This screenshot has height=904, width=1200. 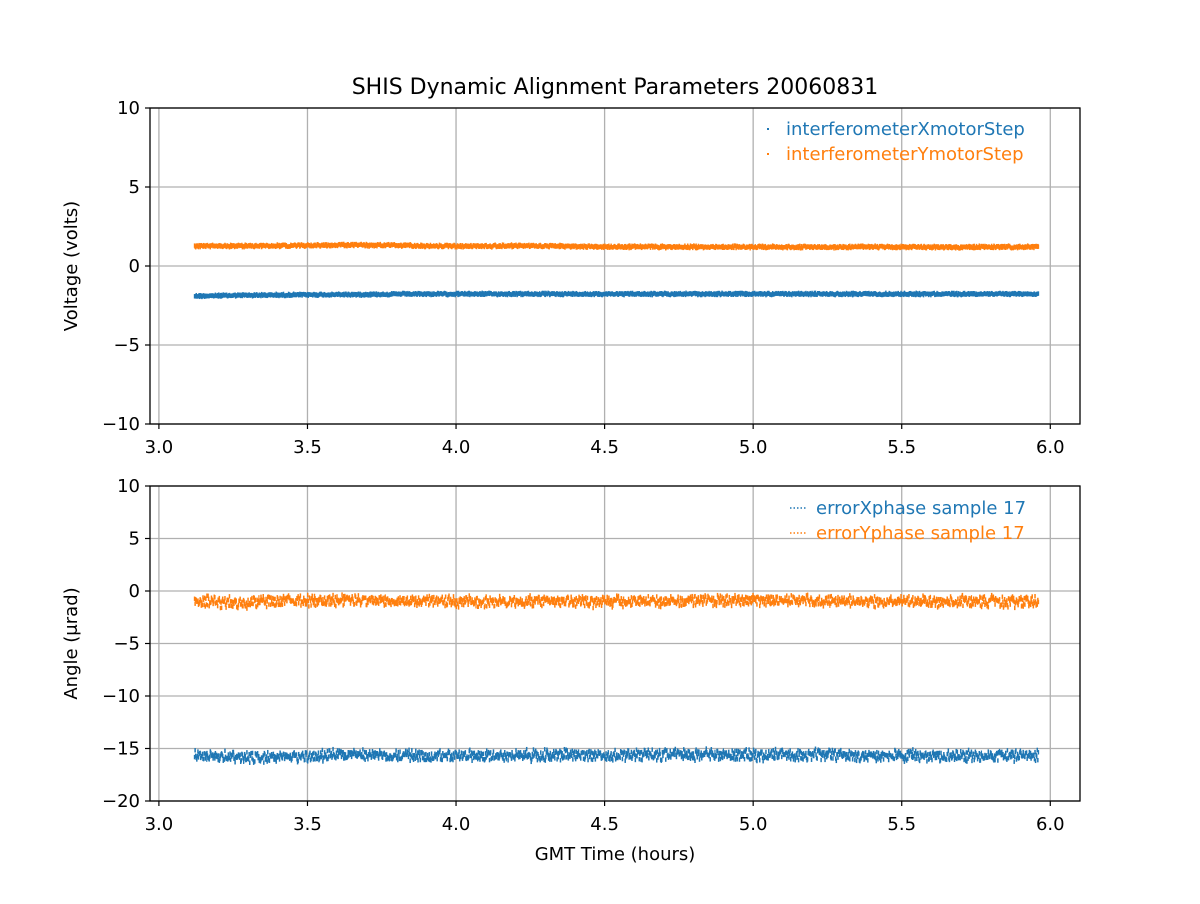 I want to click on top-x-tick-label: 3.0, so click(x=159, y=447).